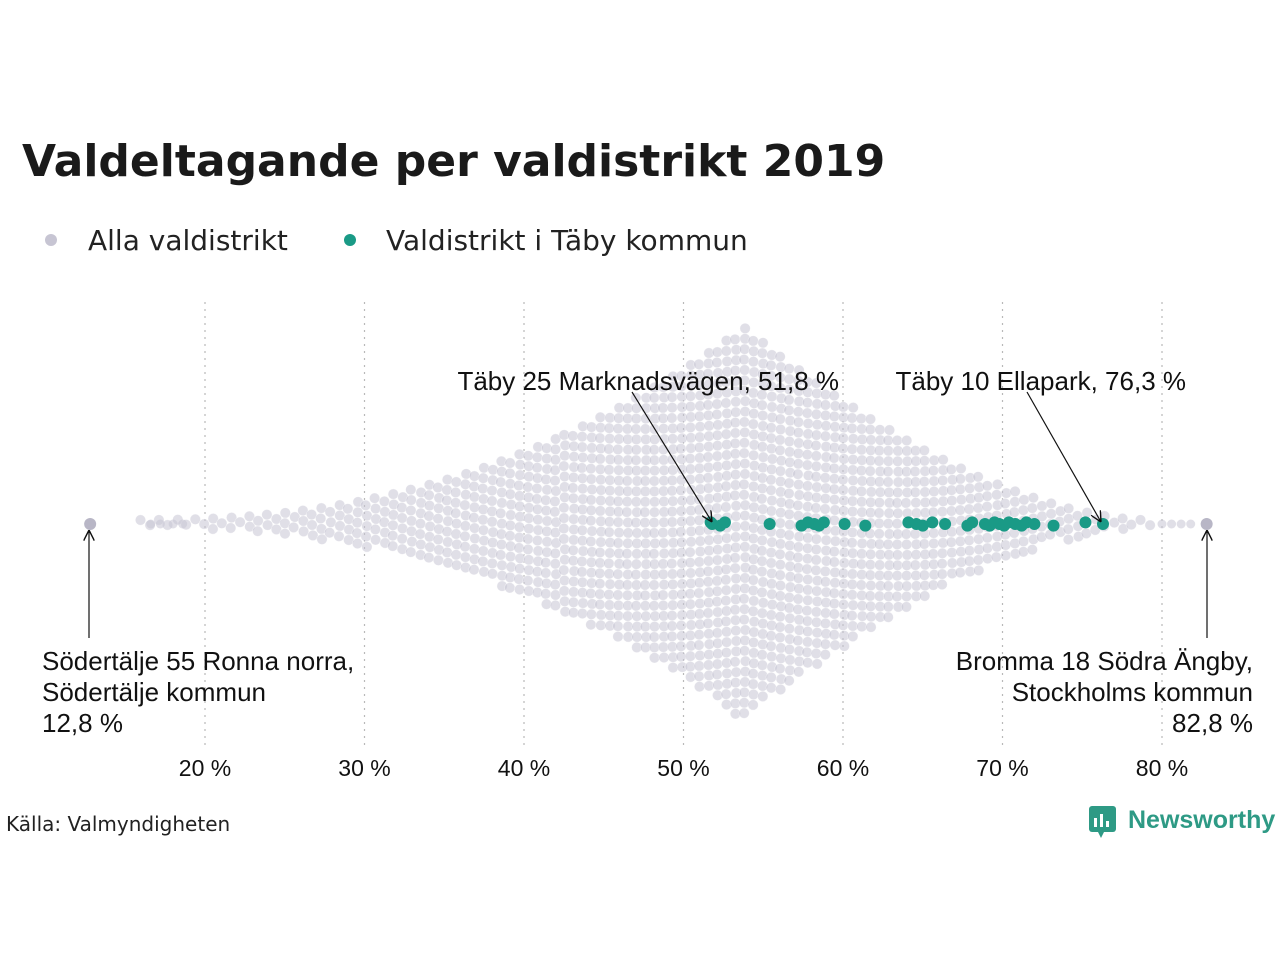 This screenshot has height=960, width=1280. What do you see at coordinates (1104, 661) in the screenshot?
I see `annotation-line: Bromma 18 Södra Ängby,` at bounding box center [1104, 661].